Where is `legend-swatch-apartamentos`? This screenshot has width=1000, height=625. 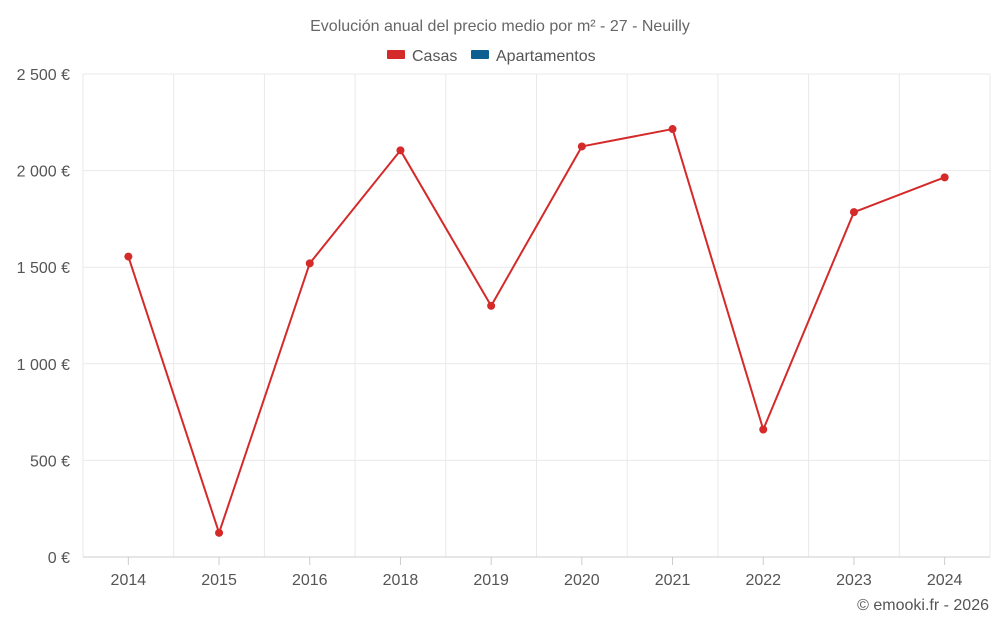 legend-swatch-apartamentos is located at coordinates (480, 54).